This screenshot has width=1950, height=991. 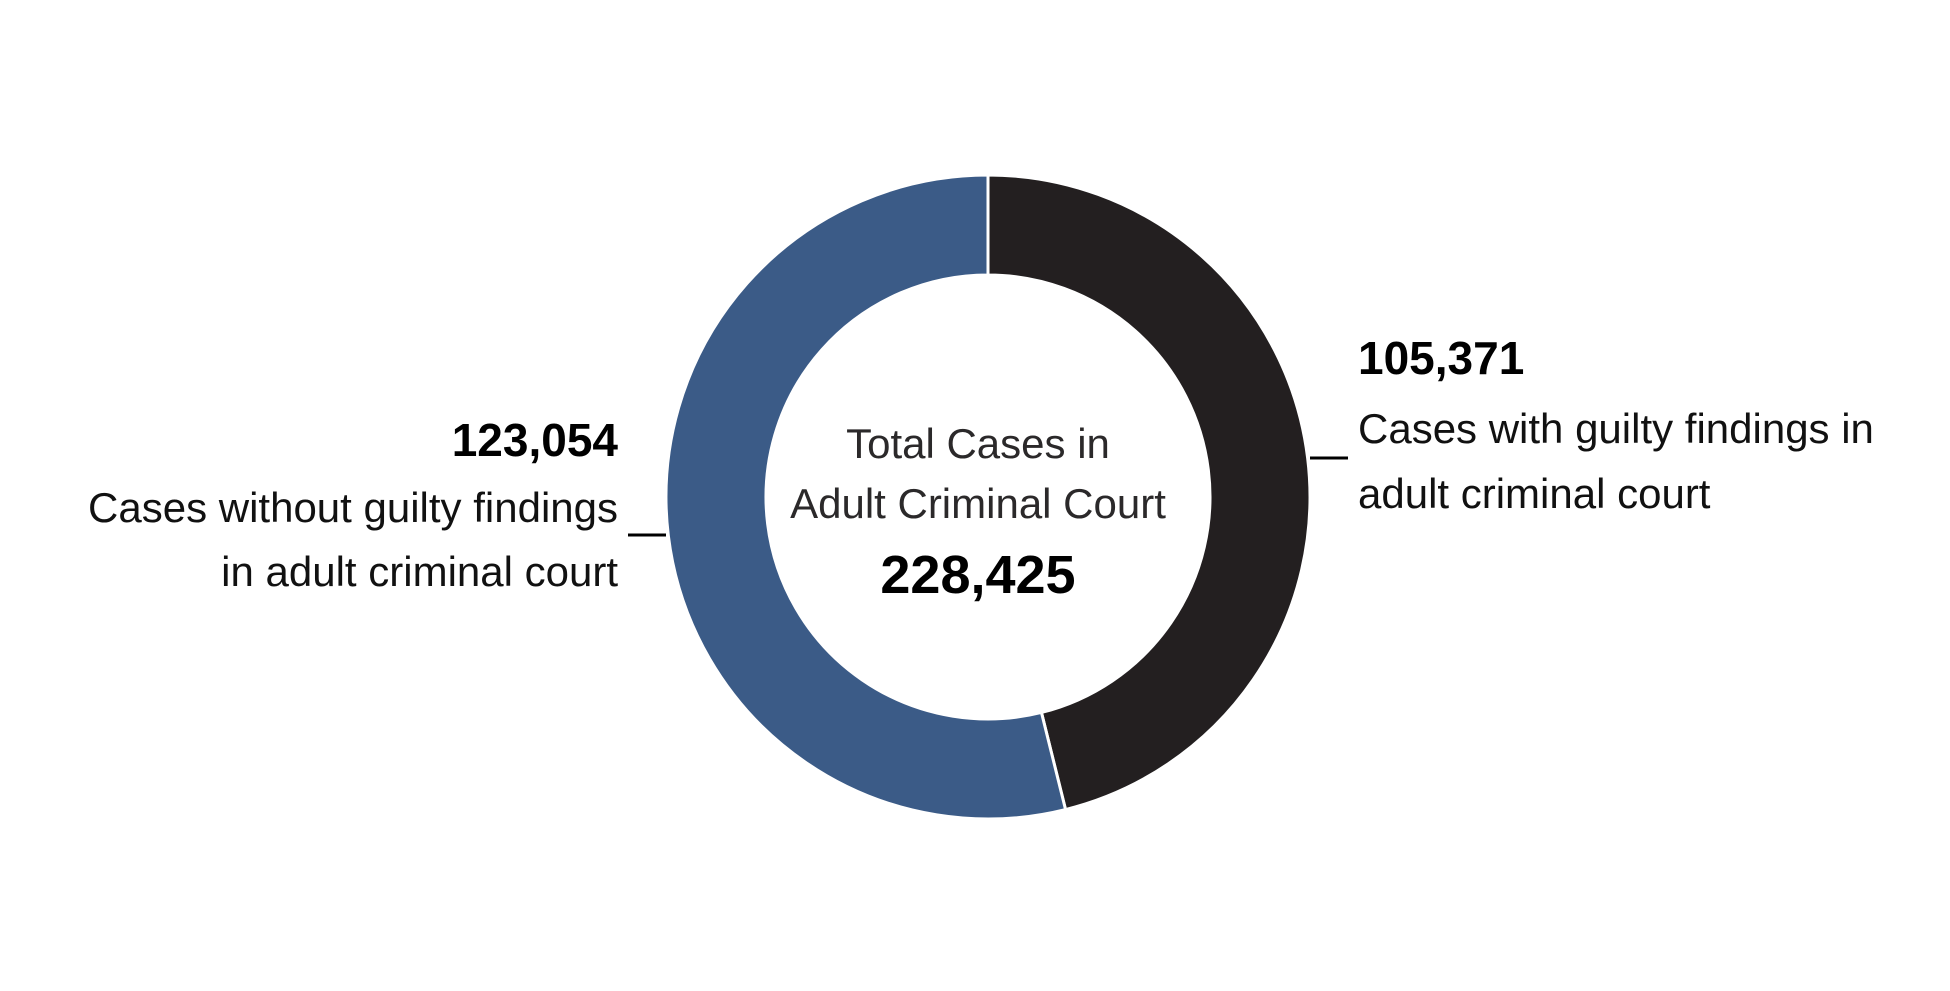 I want to click on slice-value-guilty: 105,371, so click(x=1441, y=358).